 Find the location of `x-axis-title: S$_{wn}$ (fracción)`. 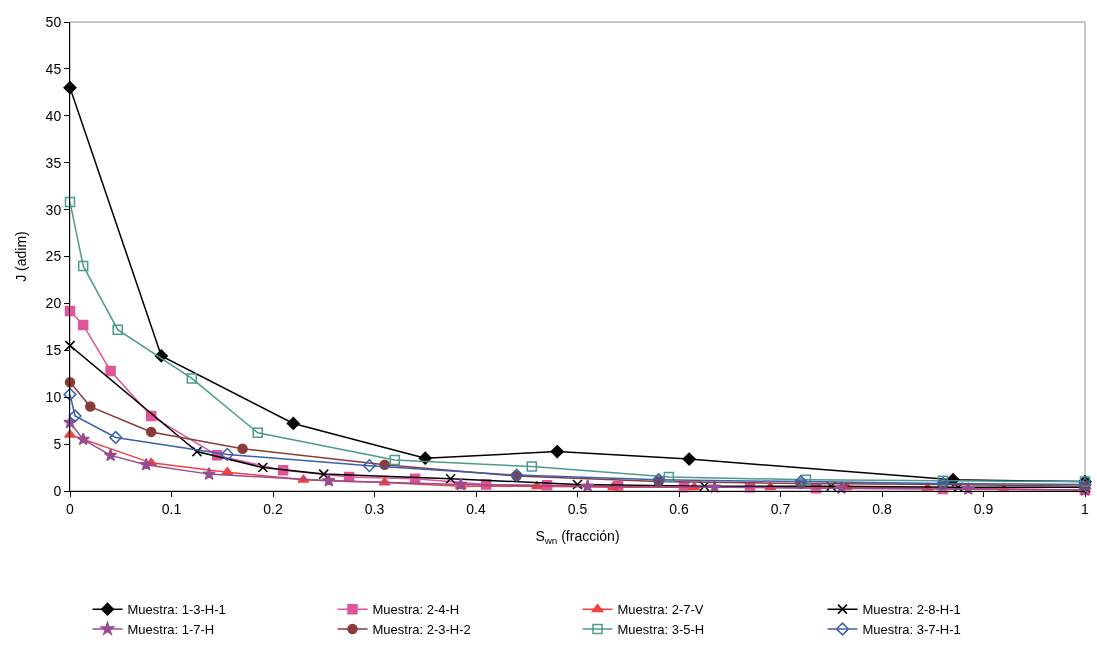

x-axis-title: S$_{wn}$ (fracción) is located at coordinates (577, 537).